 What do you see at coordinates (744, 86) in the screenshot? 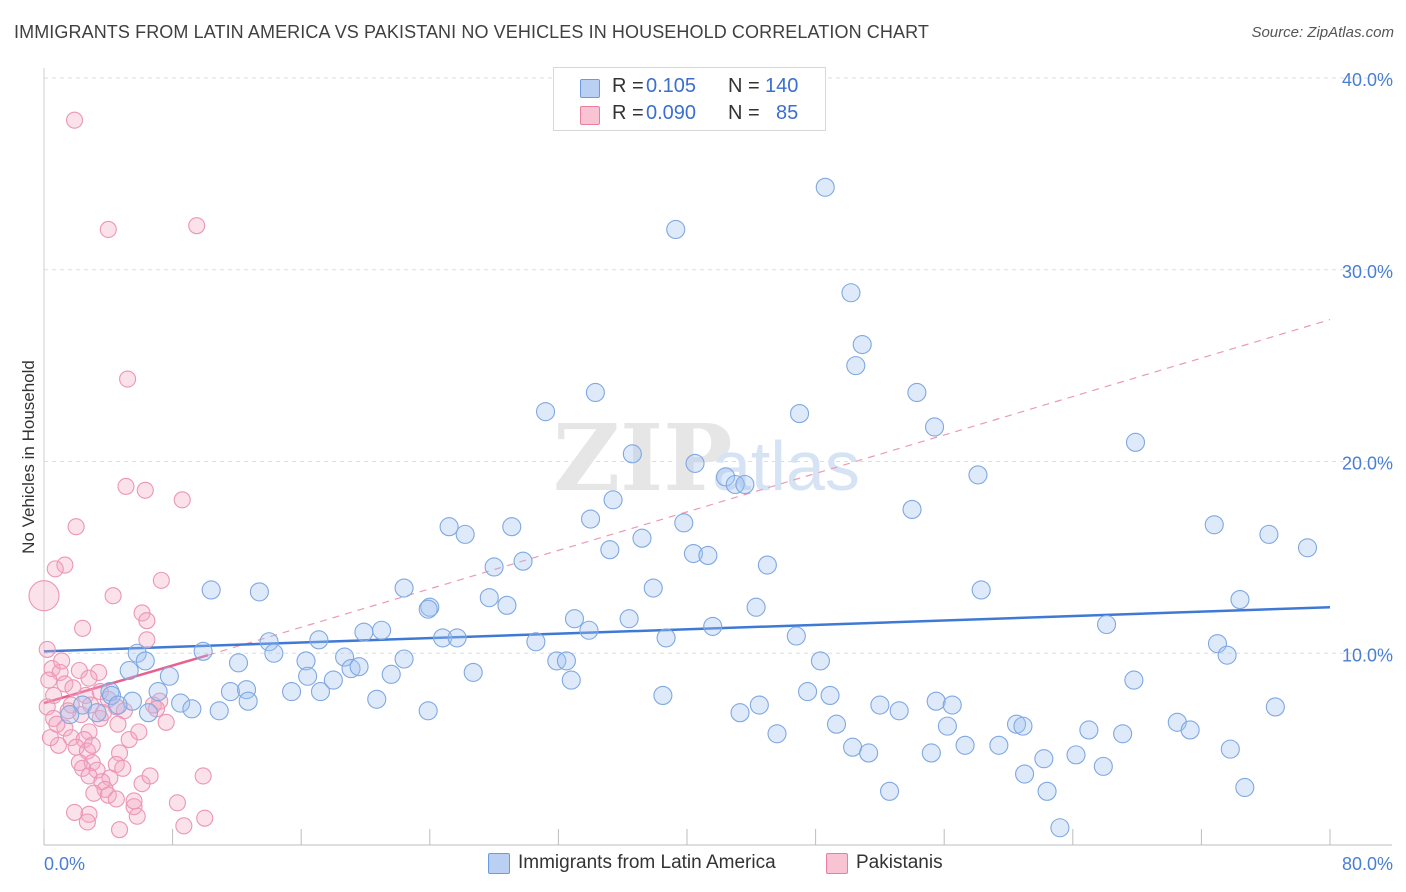
I see `n-label: N =` at bounding box center [744, 86].